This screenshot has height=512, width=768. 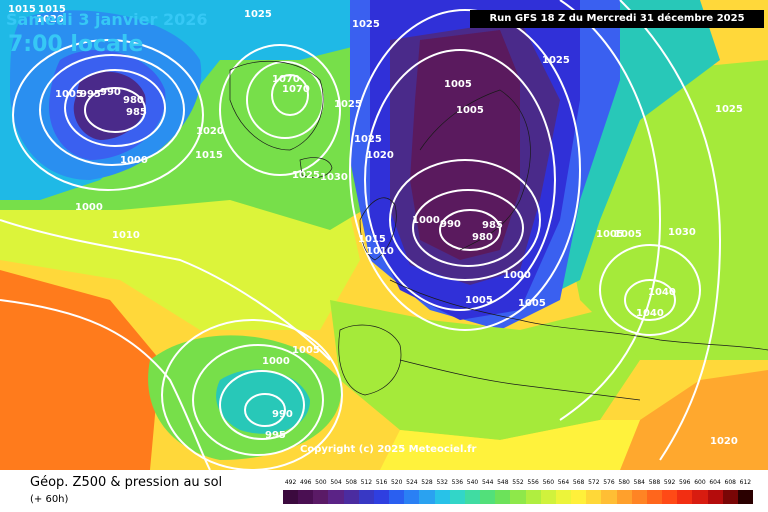 I want to click on copyright-notice: Copyright (c) 2025 Meteociel.fr, so click(x=388, y=449).